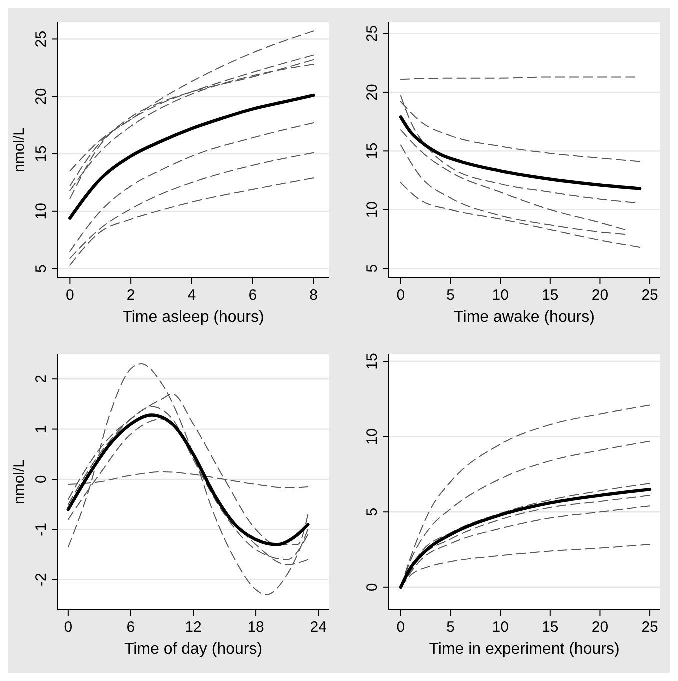 The image size is (678, 681). What do you see at coordinates (524, 317) in the screenshot?
I see `x-axis-title: Time awake (hours)` at bounding box center [524, 317].